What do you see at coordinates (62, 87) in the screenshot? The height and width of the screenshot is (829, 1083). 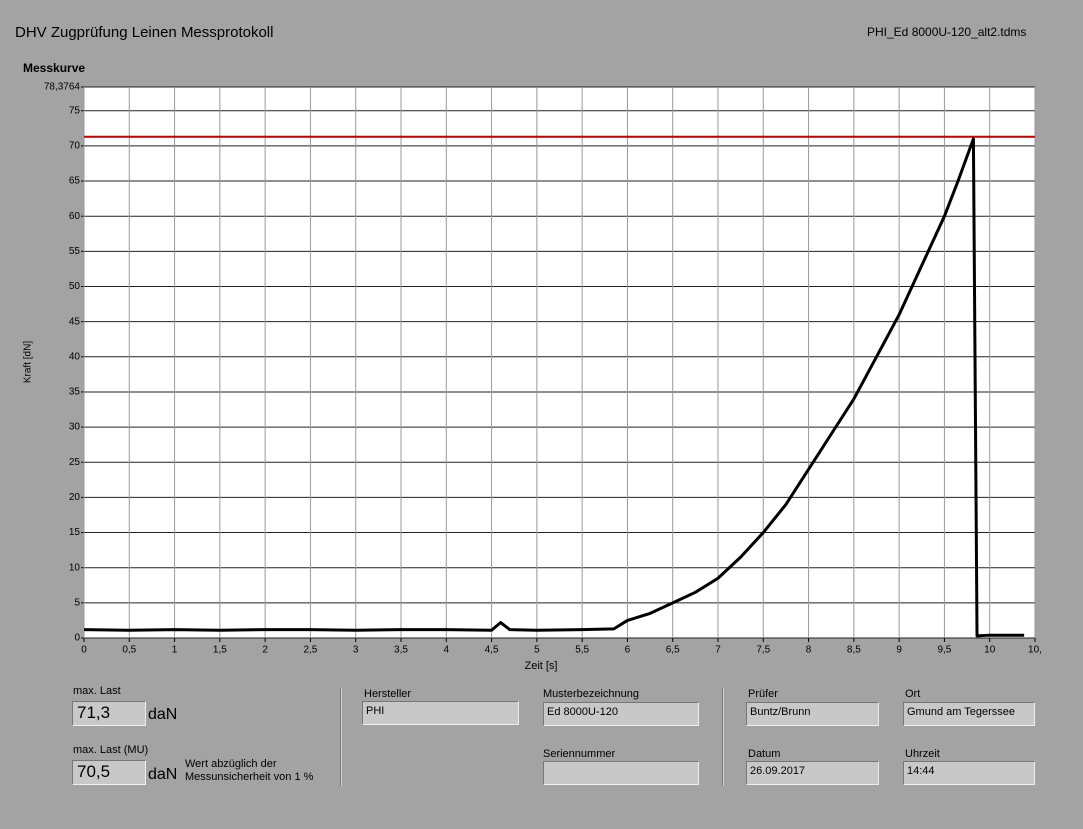 I see `y-tick-label: 78,3764` at bounding box center [62, 87].